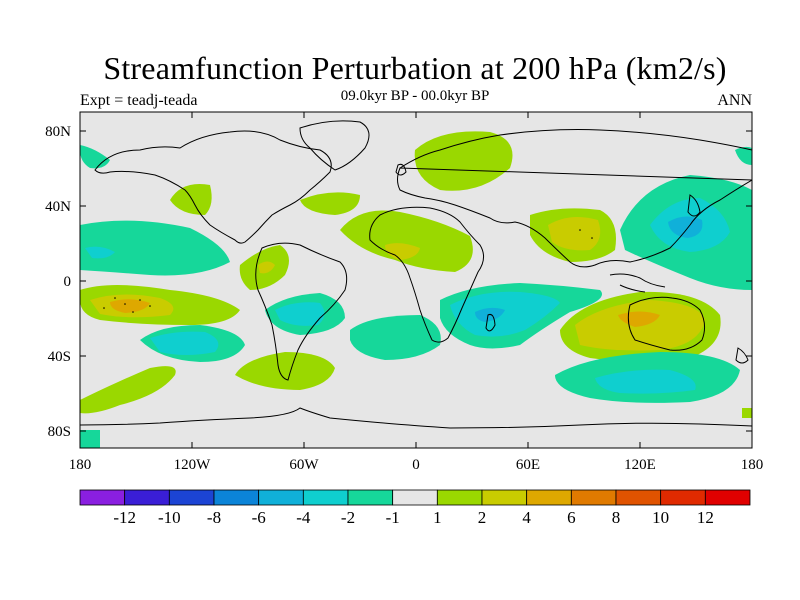  What do you see at coordinates (139, 100) in the screenshot?
I see `experiment-label: Expt = teadj-teada` at bounding box center [139, 100].